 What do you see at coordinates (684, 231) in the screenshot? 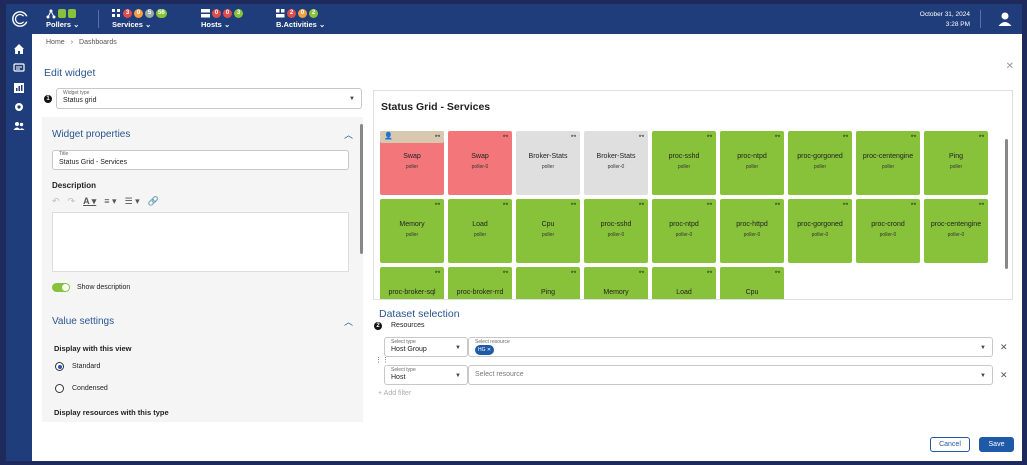
I see `status-tile: ⚯ proc-ntpd poller-0` at bounding box center [684, 231].